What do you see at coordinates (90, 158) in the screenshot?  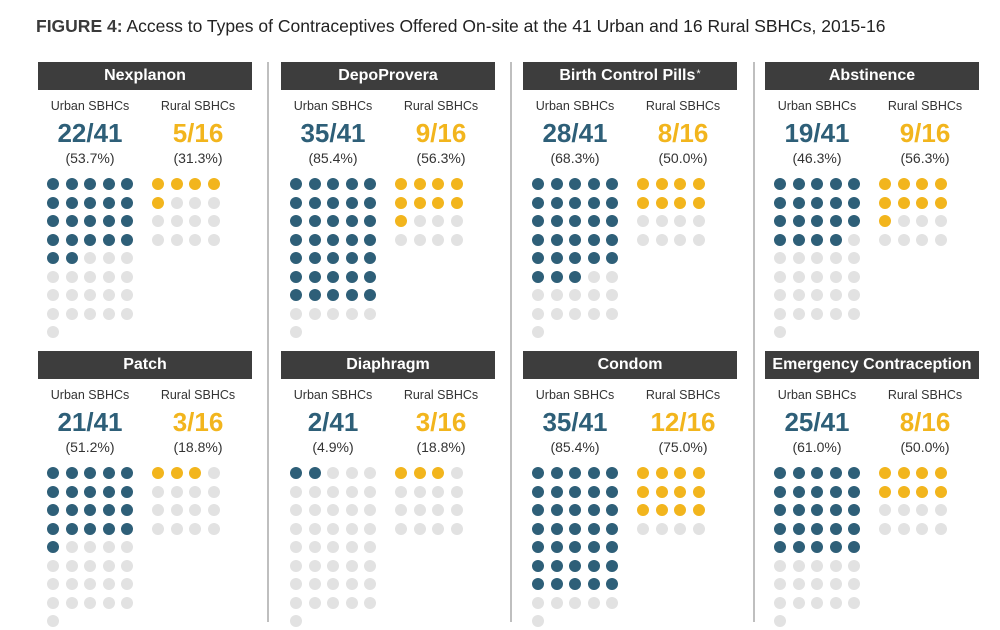 I see `urban-percent: (53.7%)` at bounding box center [90, 158].